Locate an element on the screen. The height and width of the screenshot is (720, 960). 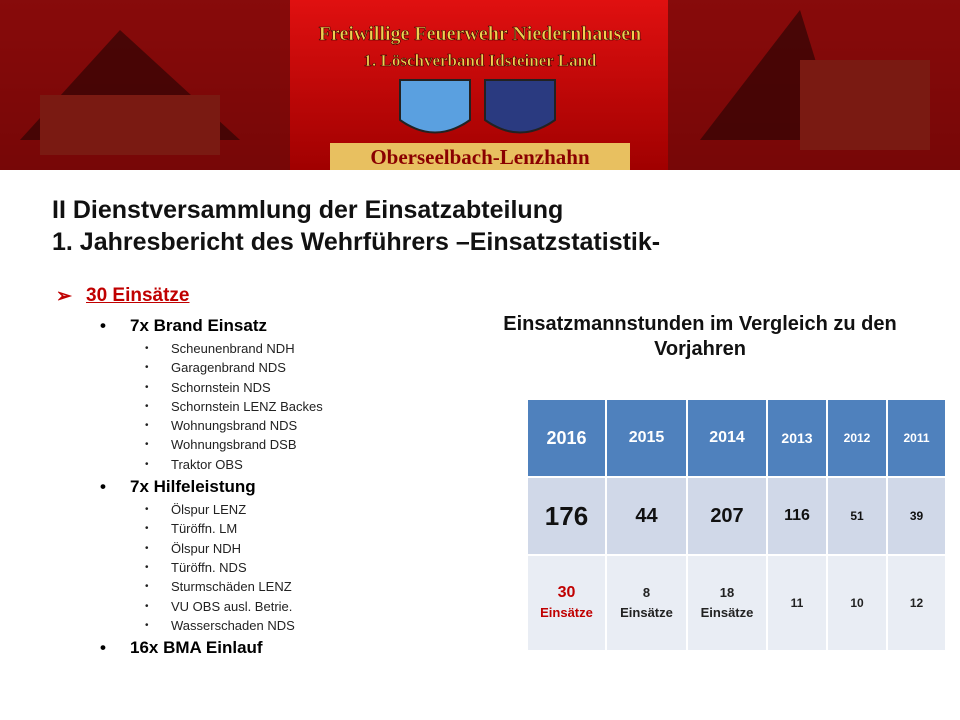
list-item: Garagenbrand NDS is located at coordinates (266, 367).